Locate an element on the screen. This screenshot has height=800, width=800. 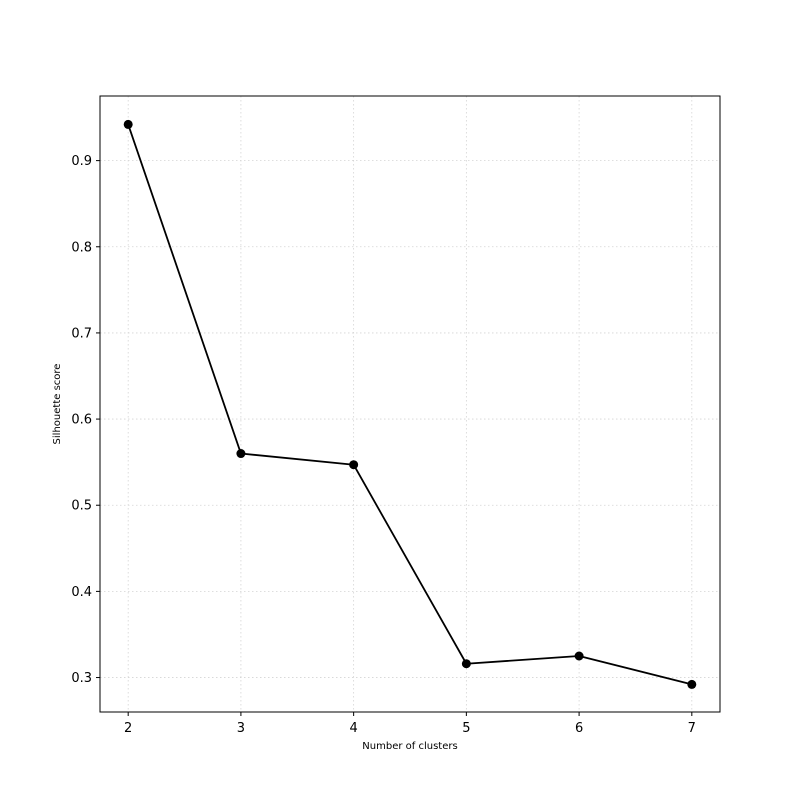
y-tick-label-3: 0.6 is located at coordinates (81, 420).